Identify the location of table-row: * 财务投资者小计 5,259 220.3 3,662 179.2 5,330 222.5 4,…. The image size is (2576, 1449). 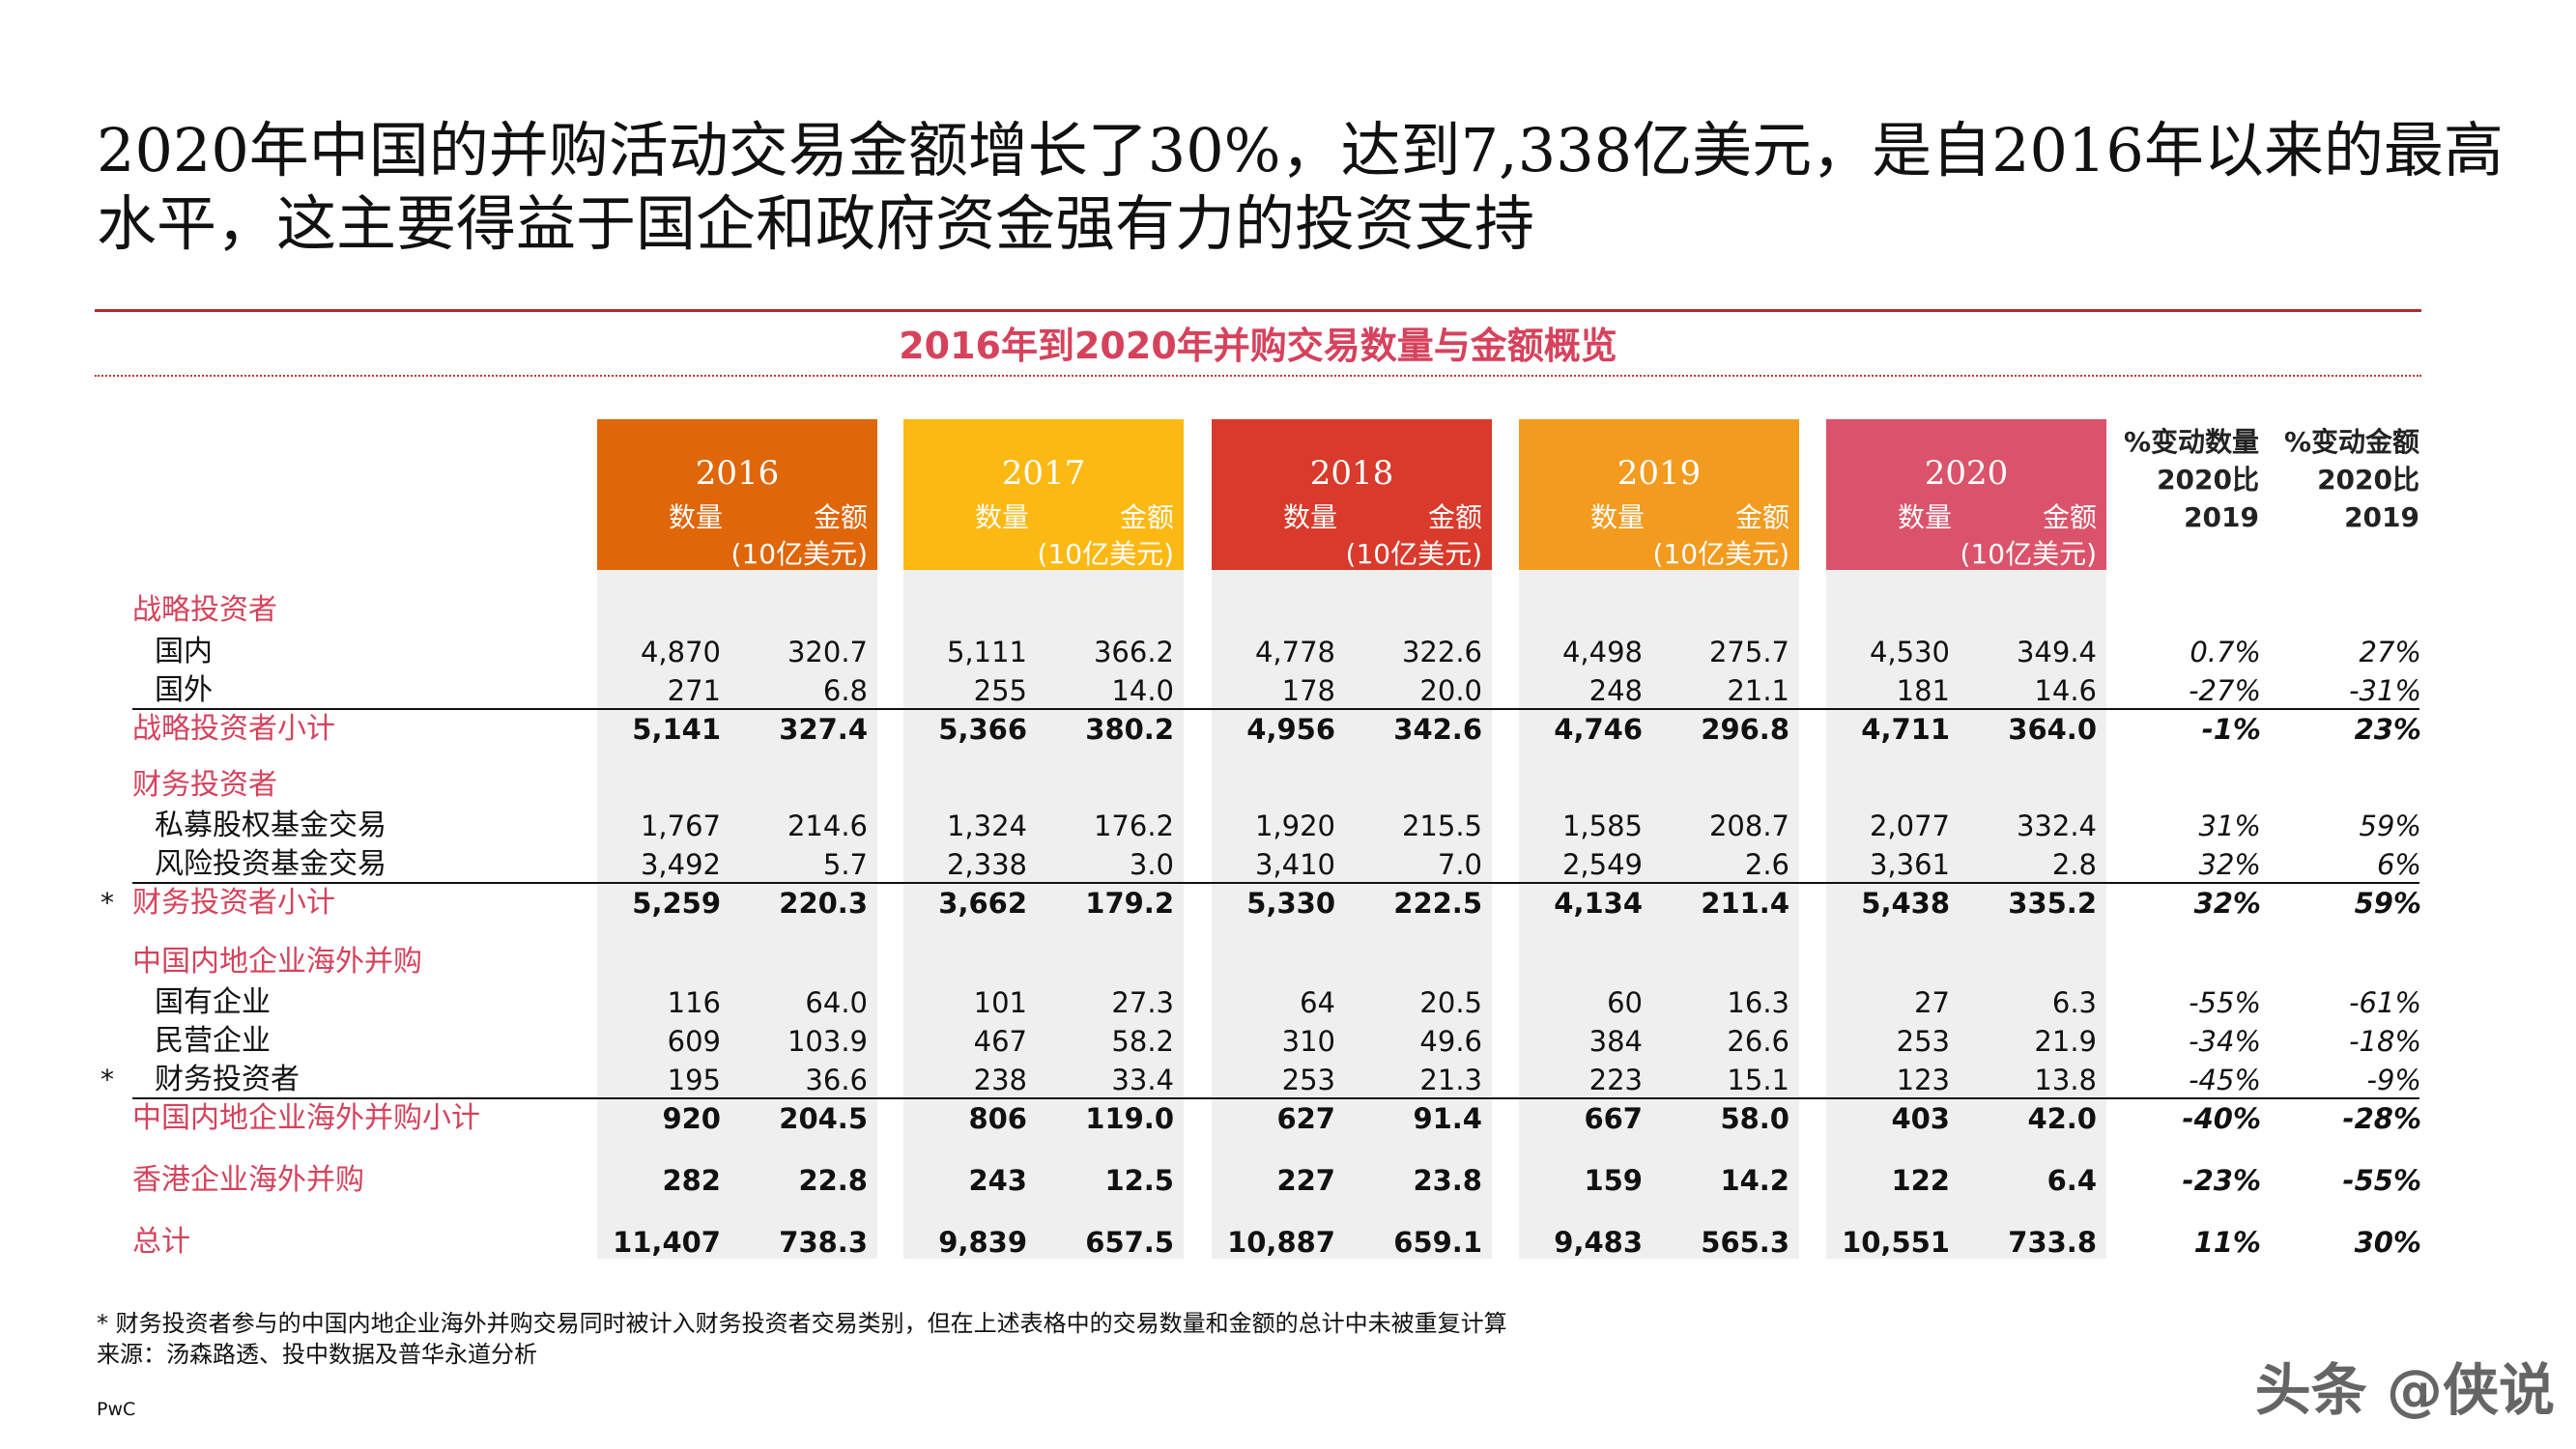
(1288, 903).